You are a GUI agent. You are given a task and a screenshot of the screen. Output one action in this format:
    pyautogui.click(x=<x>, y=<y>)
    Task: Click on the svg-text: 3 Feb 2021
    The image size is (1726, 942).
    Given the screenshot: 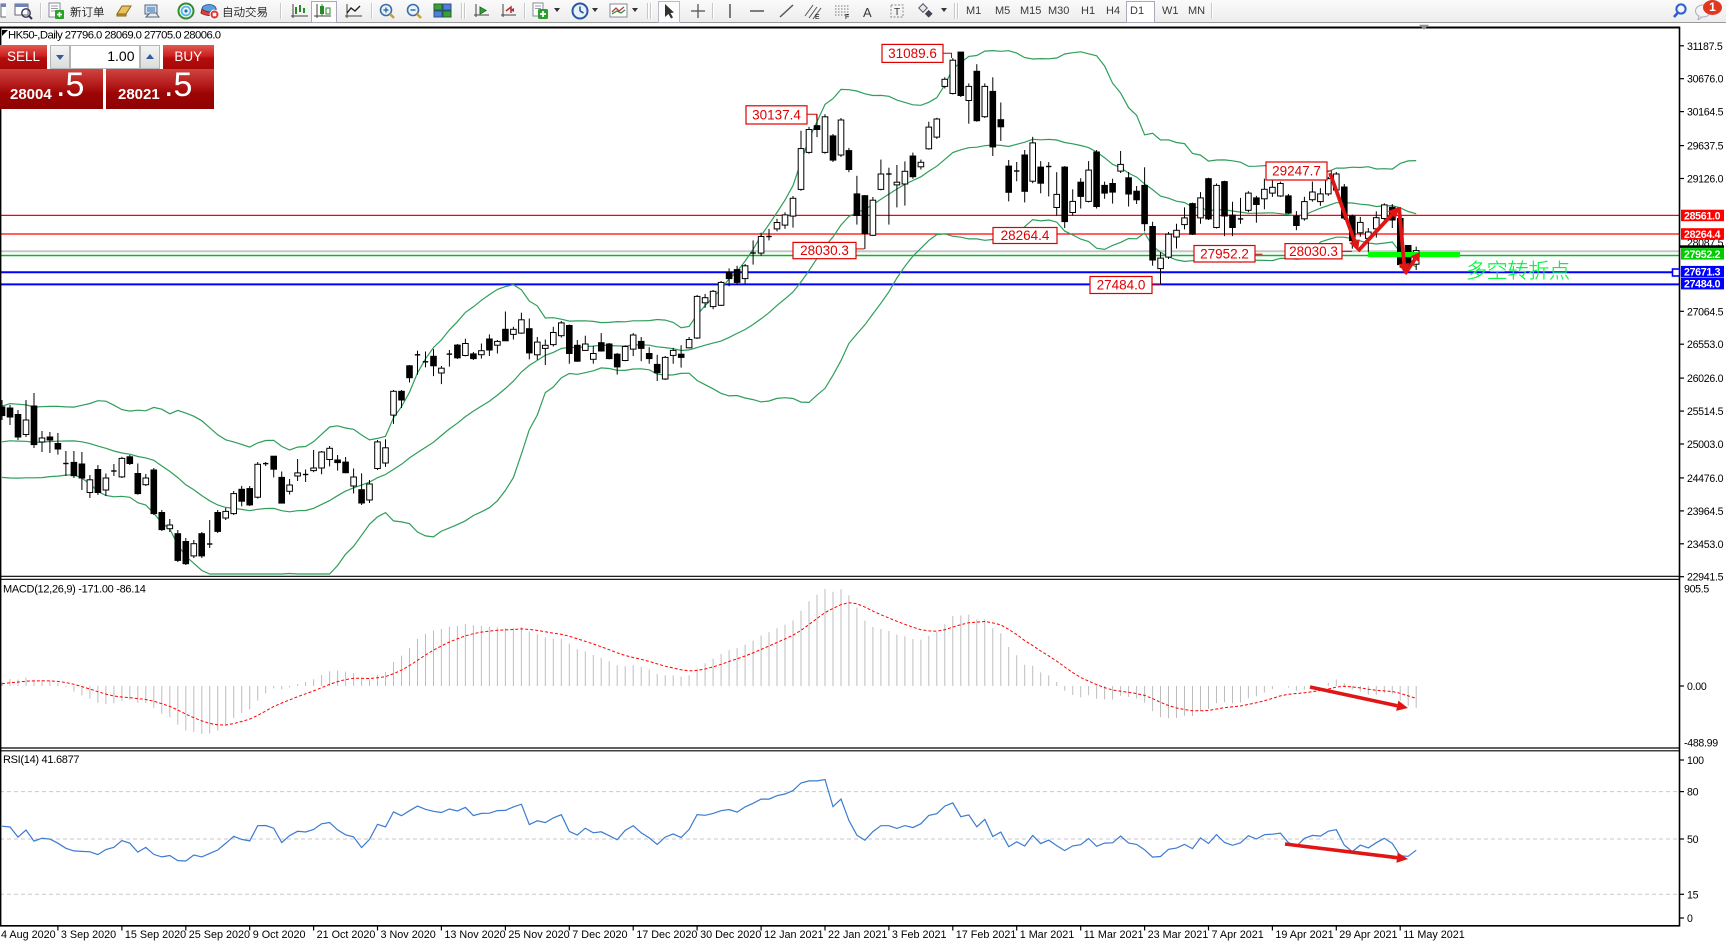 What is the action you would take?
    pyautogui.click(x=919, y=935)
    